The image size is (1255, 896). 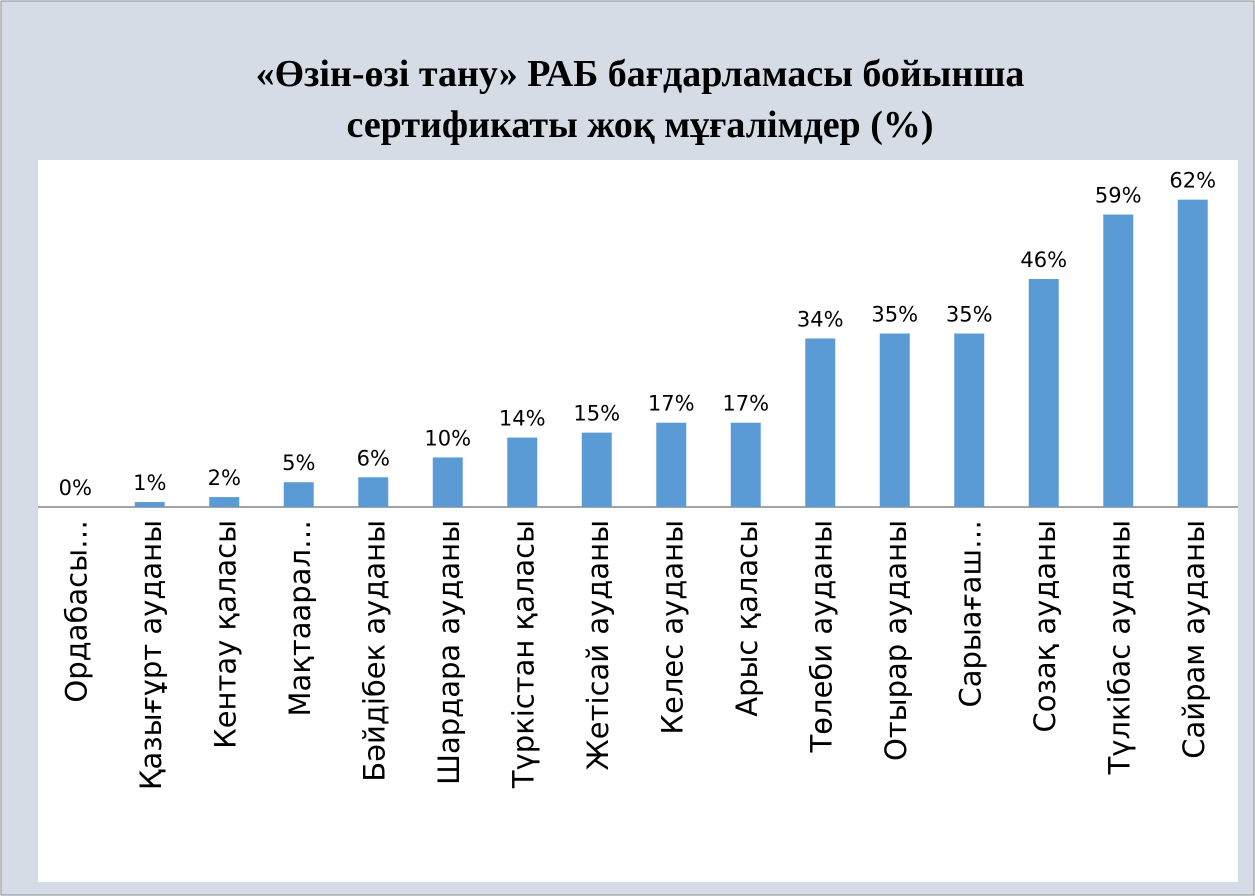 I want to click on data-label: 62%, so click(x=1192, y=181).